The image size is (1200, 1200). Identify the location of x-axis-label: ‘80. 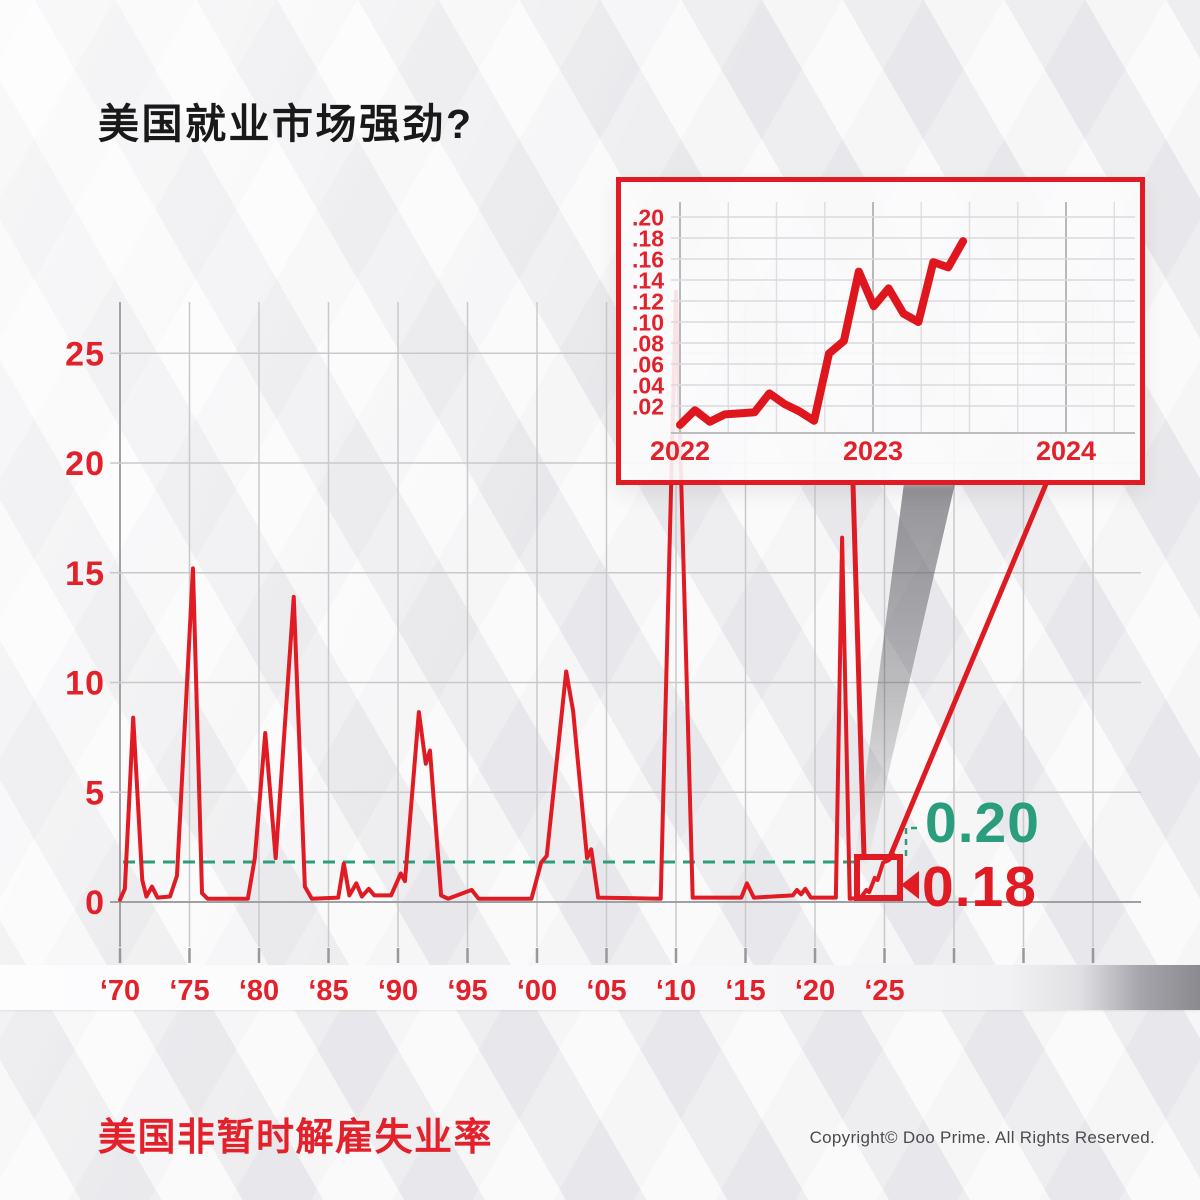
(259, 991).